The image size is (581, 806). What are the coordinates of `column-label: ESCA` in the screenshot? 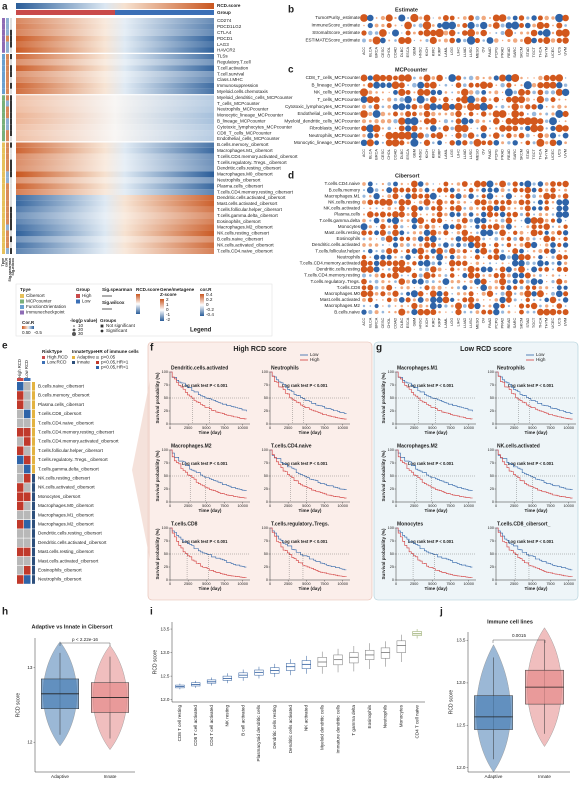 It's located at (408, 154).